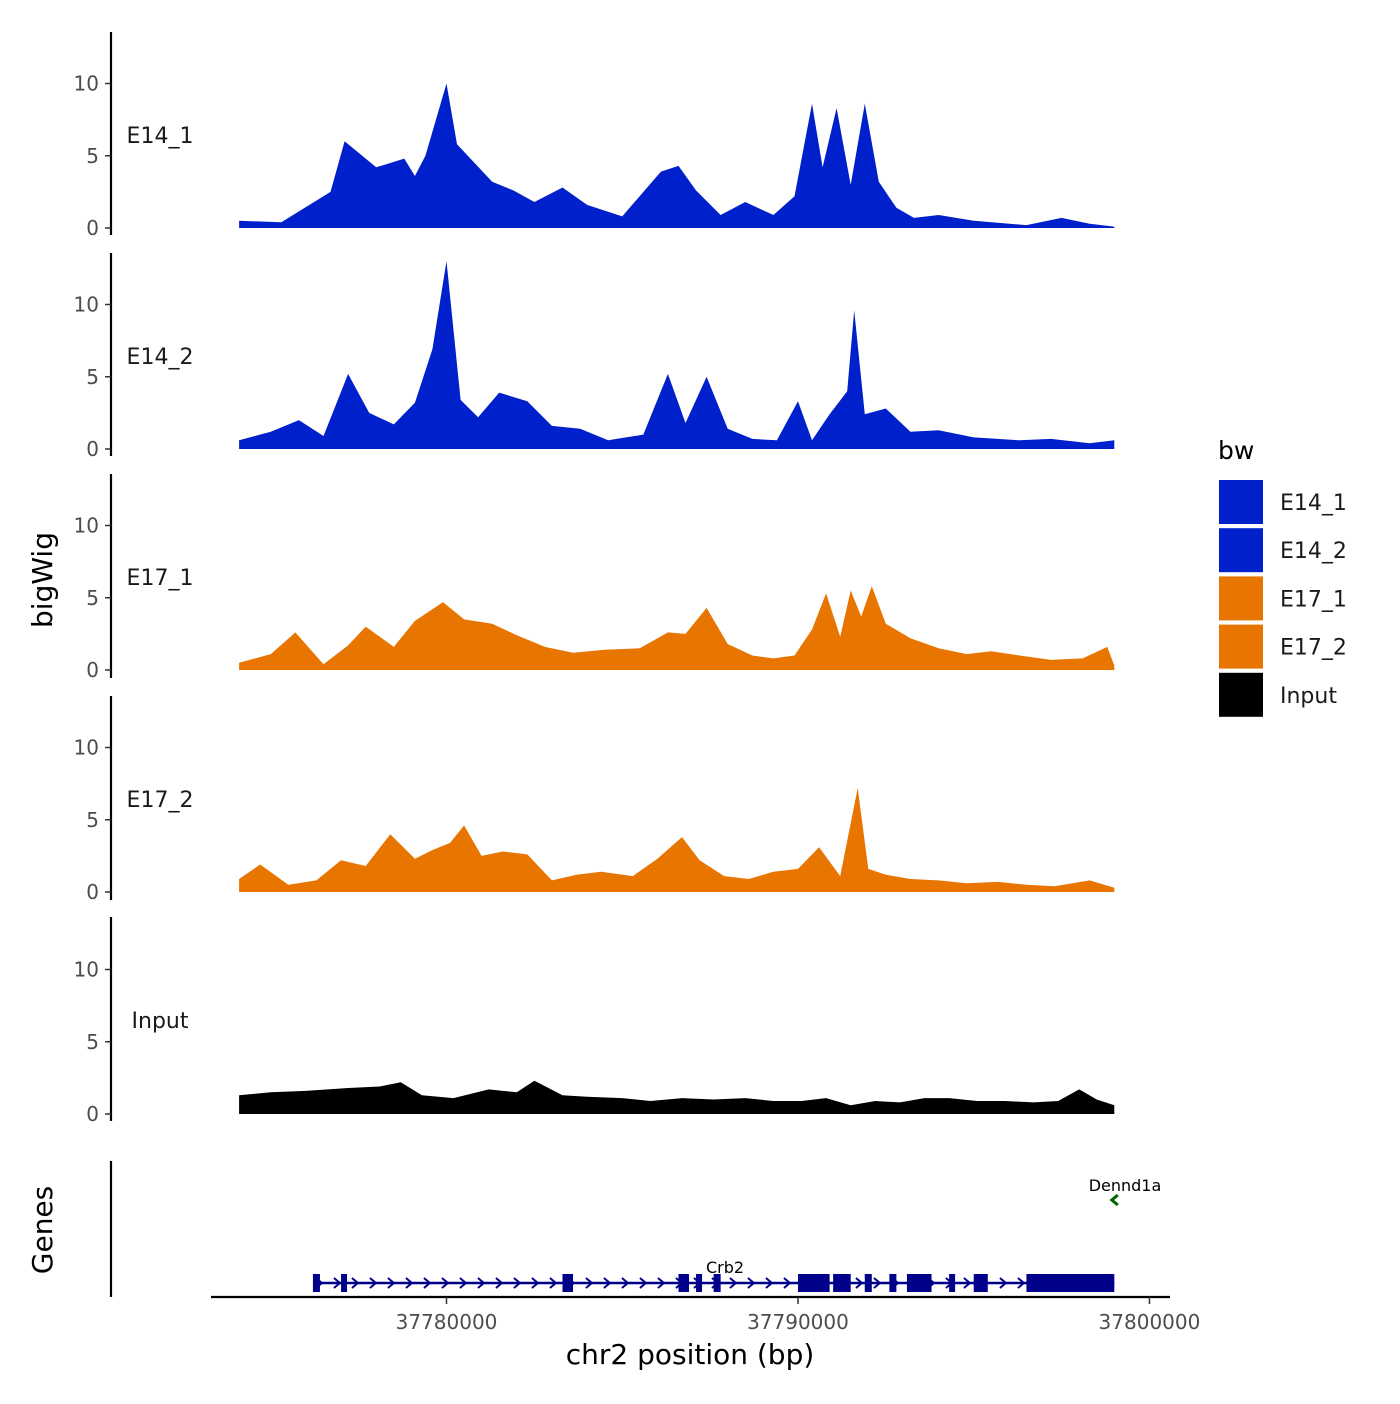  What do you see at coordinates (1125, 1185) in the screenshot?
I see `gene-label: Dennd1a` at bounding box center [1125, 1185].